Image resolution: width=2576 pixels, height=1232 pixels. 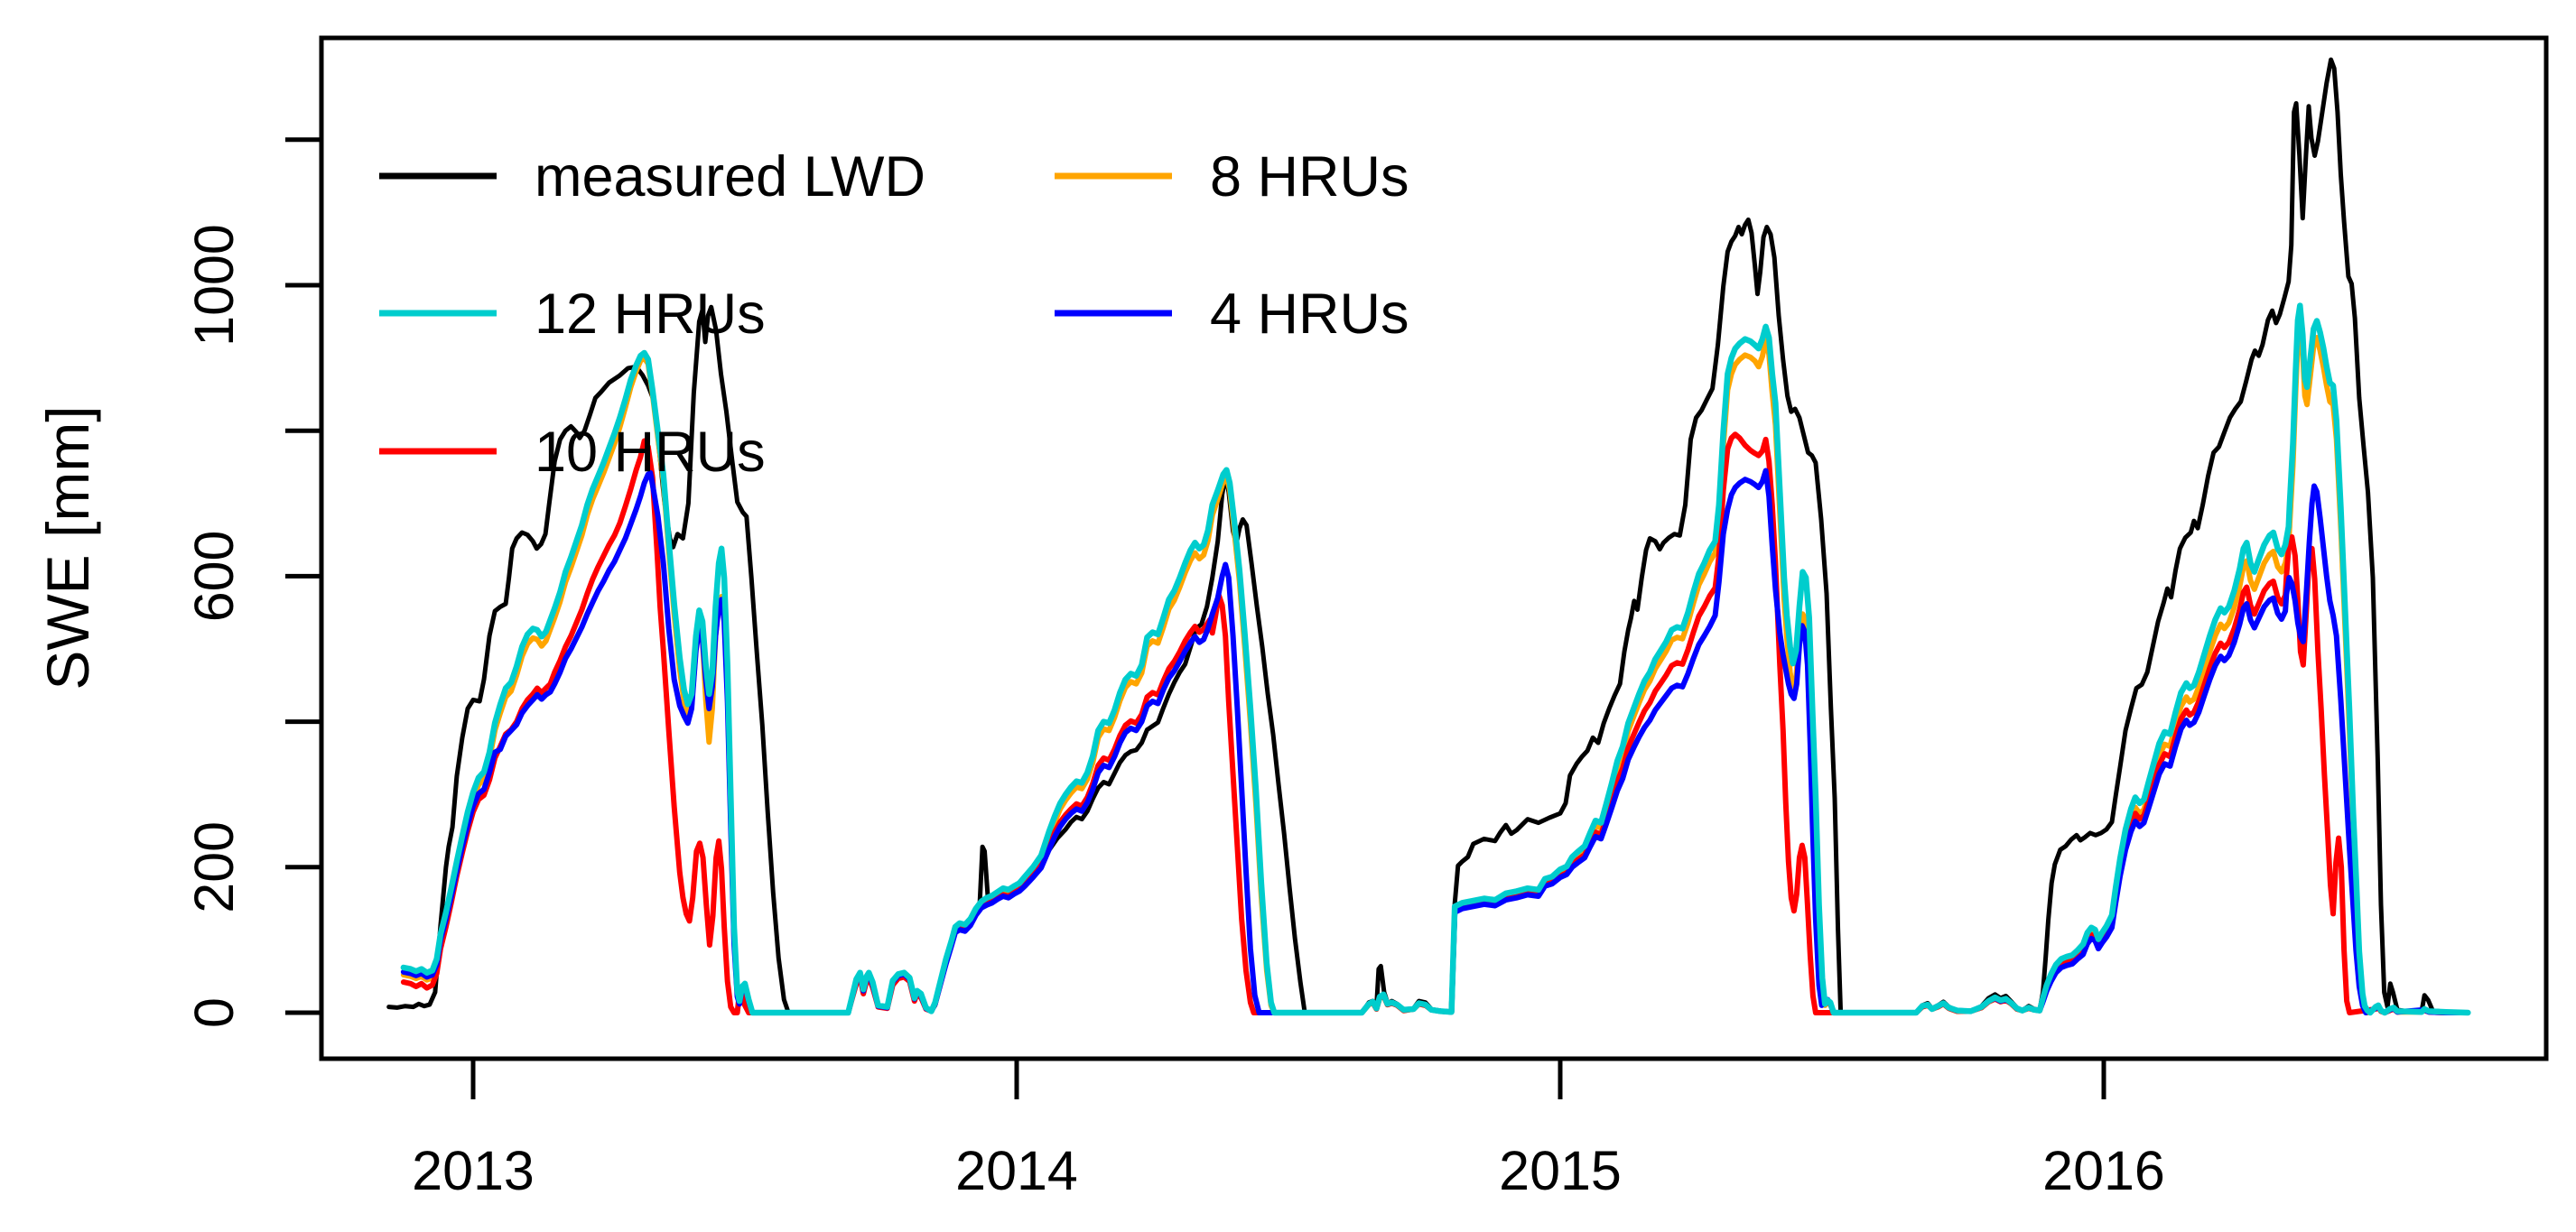 What do you see at coordinates (473, 1170) in the screenshot?
I see `x-tick-label-2013: 2013` at bounding box center [473, 1170].